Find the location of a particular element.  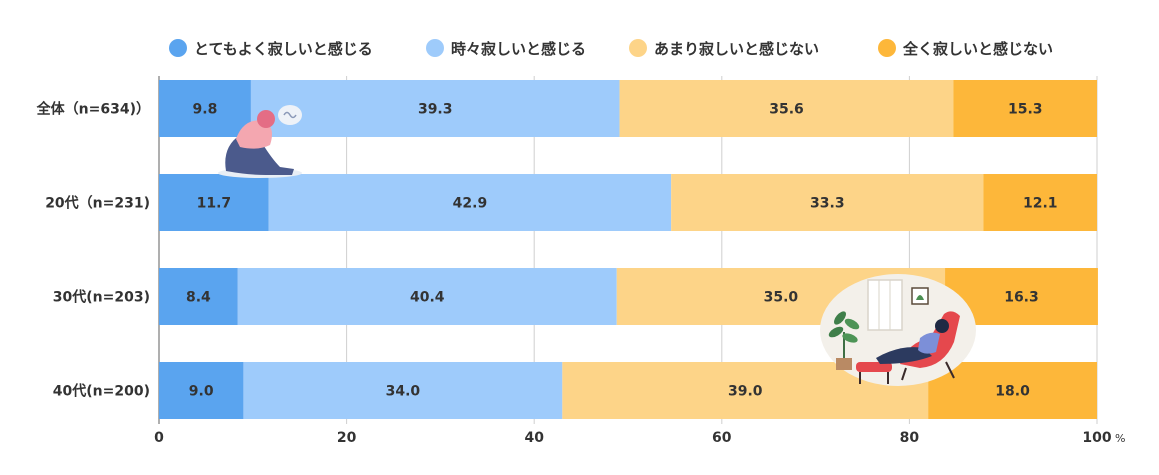

data-label: 42.9 is located at coordinates (470, 204).